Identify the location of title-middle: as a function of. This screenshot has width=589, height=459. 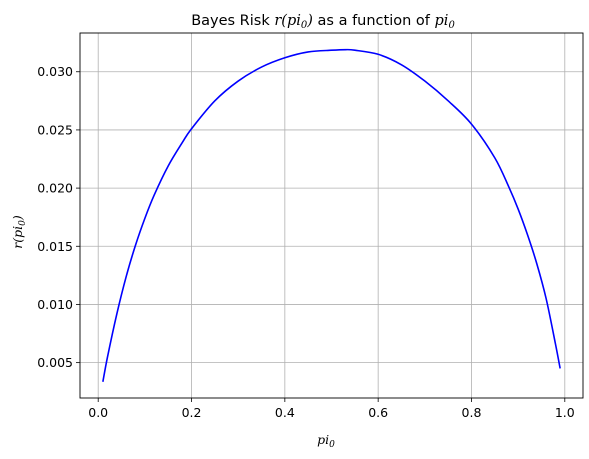
(374, 21).